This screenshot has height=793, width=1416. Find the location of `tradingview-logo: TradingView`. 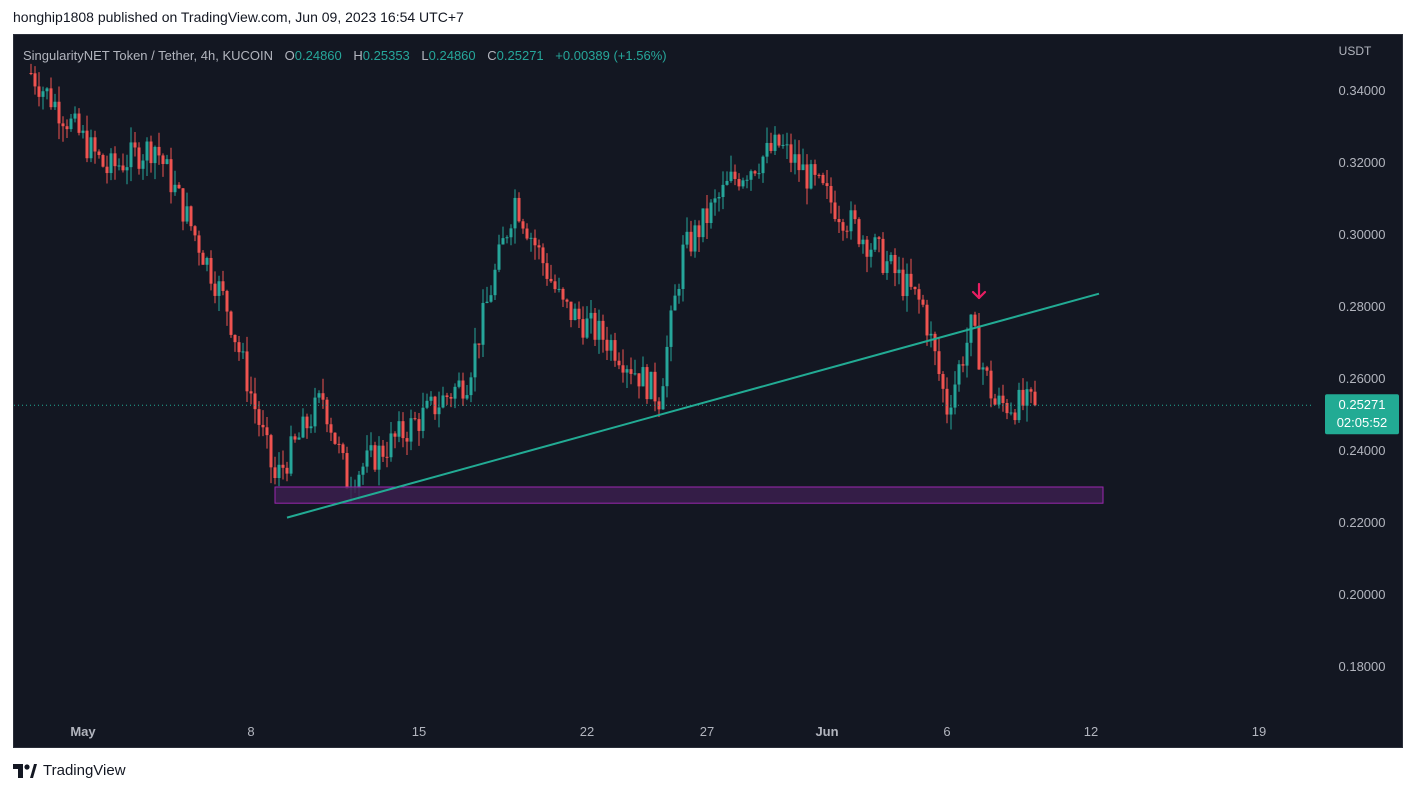

tradingview-logo: TradingView is located at coordinates (69, 770).